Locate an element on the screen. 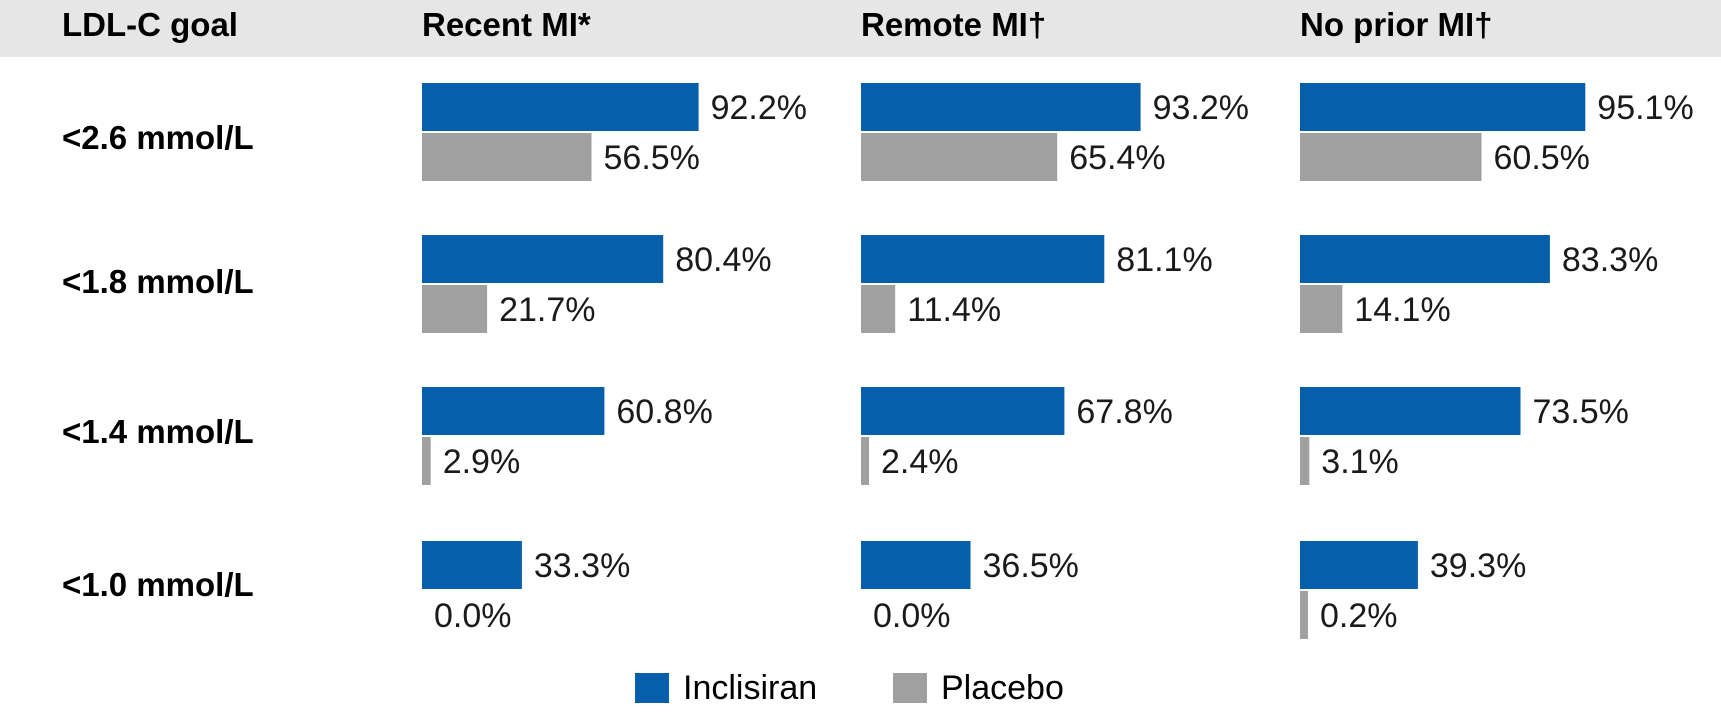 The image size is (1721, 713). value-label-inclisiran-group0-row2: 60.8% is located at coordinates (664, 412).